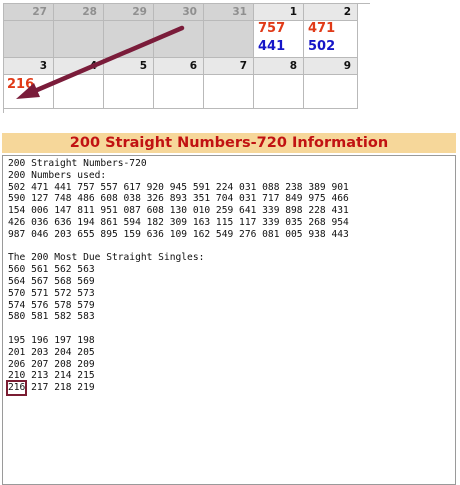  What do you see at coordinates (230, 388) in the screenshot?
I see `text-line-last: 216 217 218 219` at bounding box center [230, 388].